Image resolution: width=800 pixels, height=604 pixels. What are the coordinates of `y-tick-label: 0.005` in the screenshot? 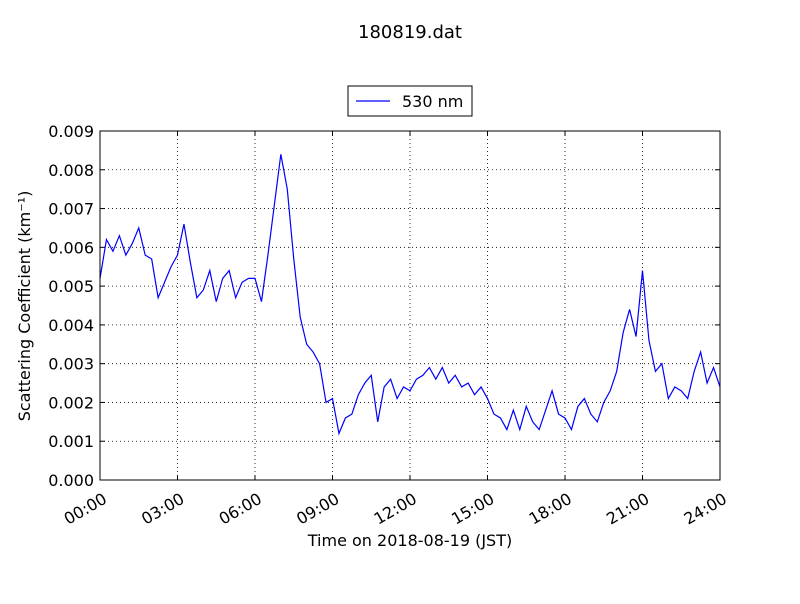 It's located at (71, 286).